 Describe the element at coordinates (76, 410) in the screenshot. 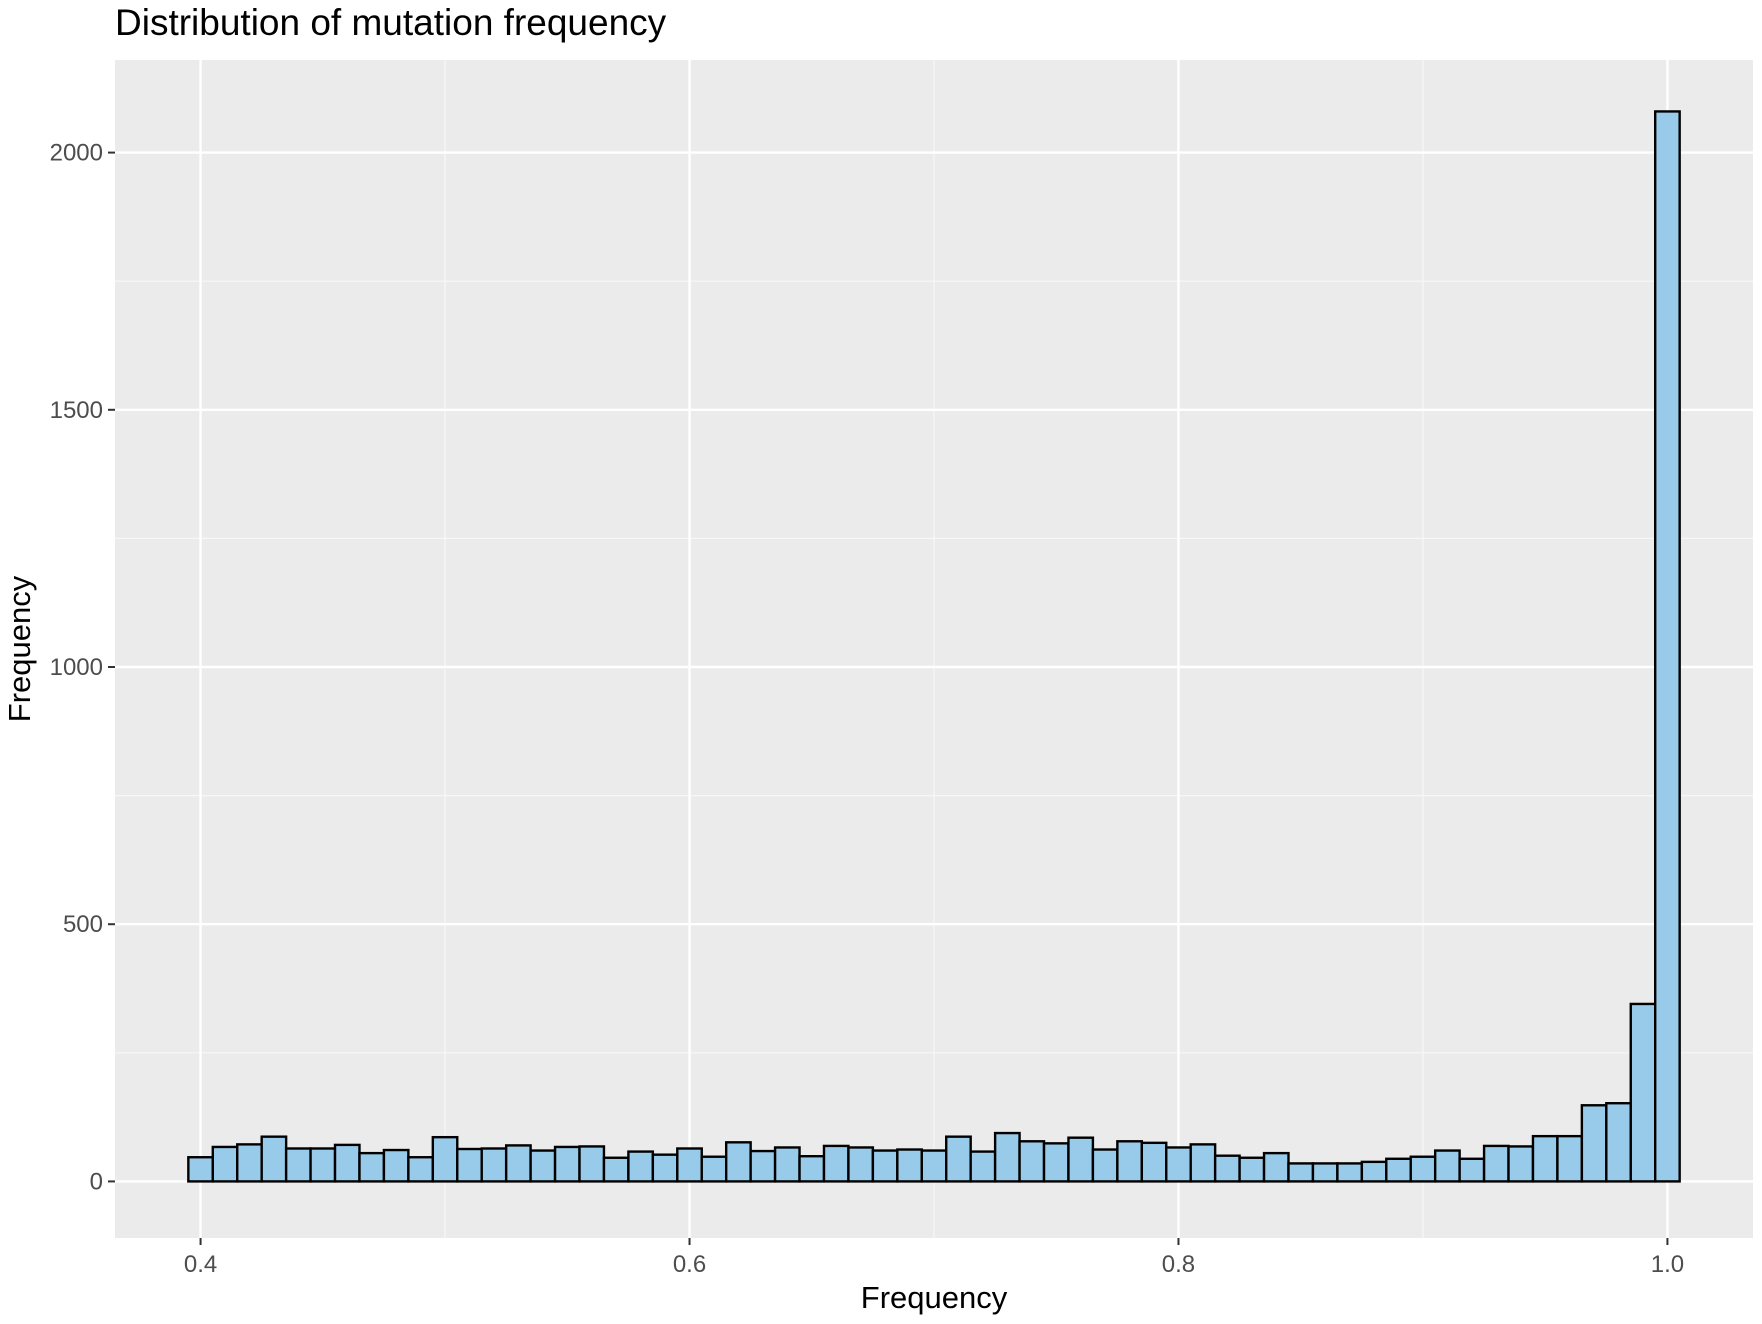

I see `y-tick-label: 1500` at that location.